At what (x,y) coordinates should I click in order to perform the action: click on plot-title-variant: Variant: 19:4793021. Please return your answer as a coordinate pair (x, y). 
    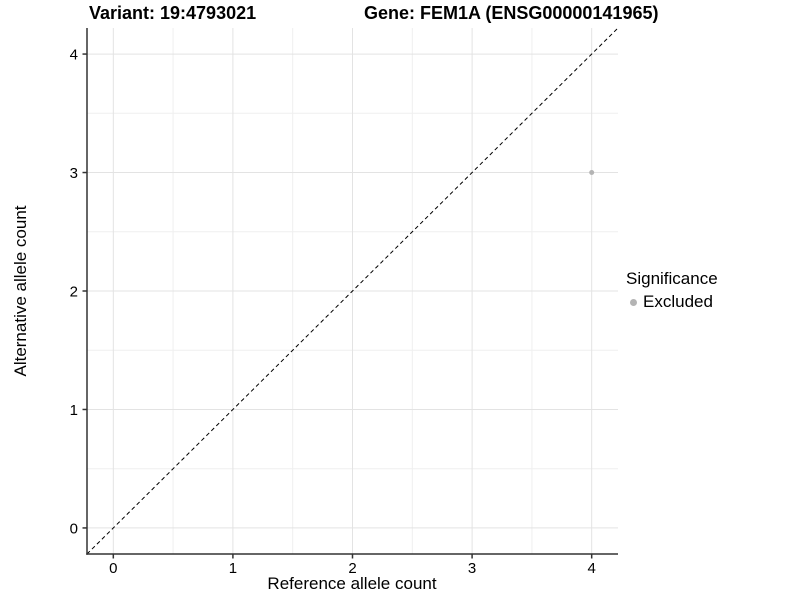
    Looking at the image, I should click on (173, 13).